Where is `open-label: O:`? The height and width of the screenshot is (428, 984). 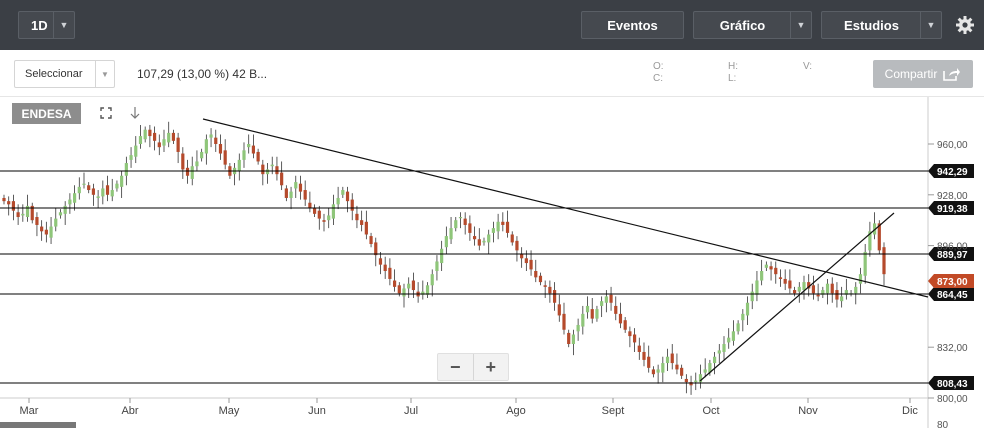 open-label: O: is located at coordinates (658, 66).